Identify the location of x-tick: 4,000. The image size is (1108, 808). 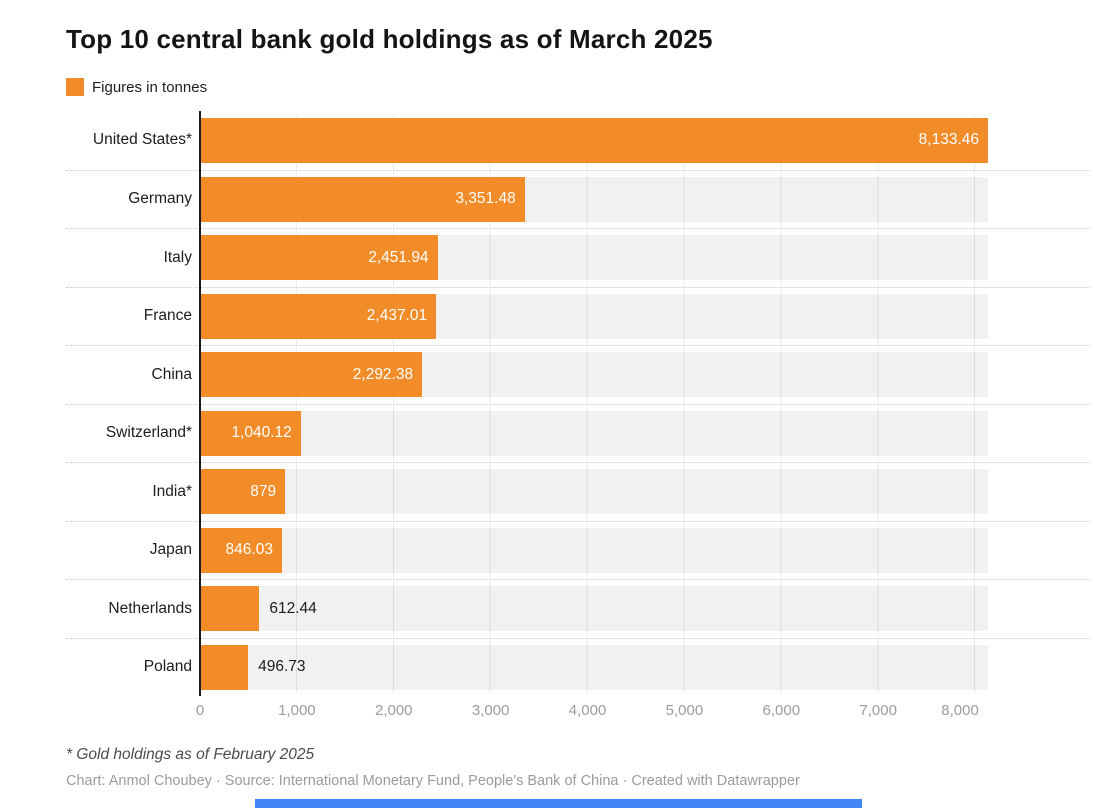
(587, 710).